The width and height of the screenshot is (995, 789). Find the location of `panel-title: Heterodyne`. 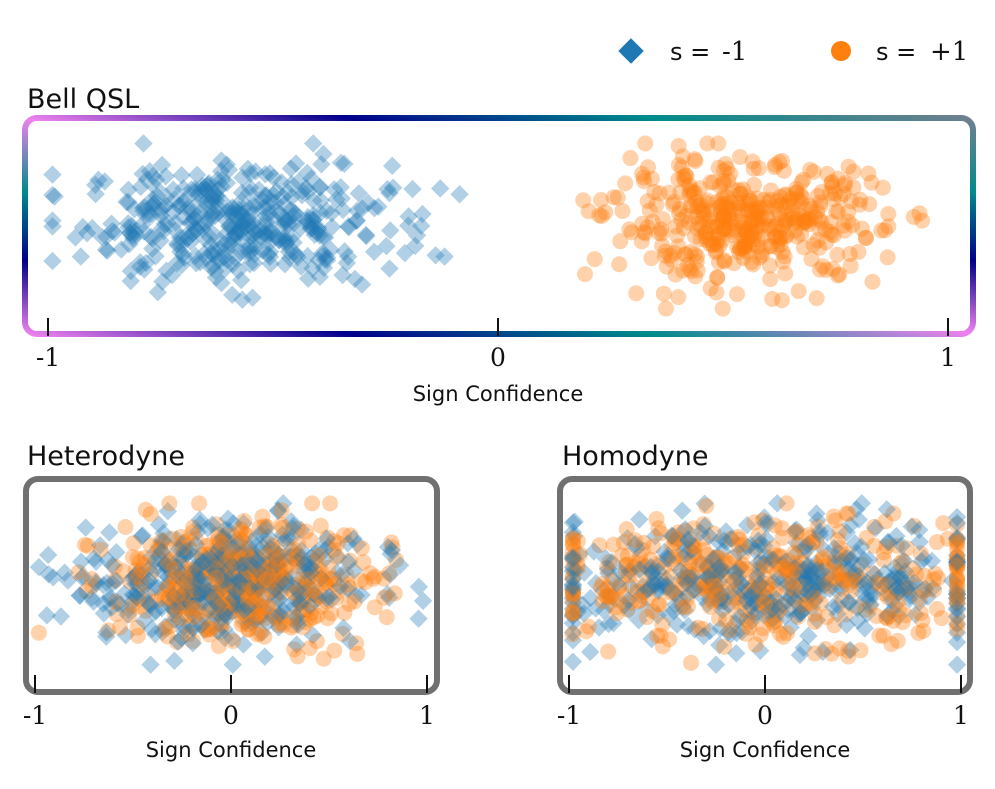

panel-title: Heterodyne is located at coordinates (106, 456).